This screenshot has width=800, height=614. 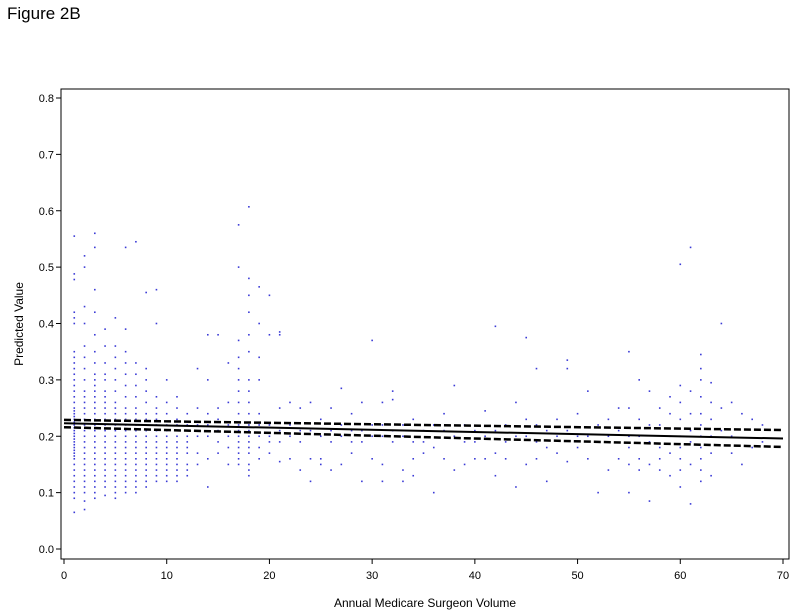 What do you see at coordinates (425, 570) in the screenshot?
I see `x-axis: 0 10 20 30 40 50 60 70` at bounding box center [425, 570].